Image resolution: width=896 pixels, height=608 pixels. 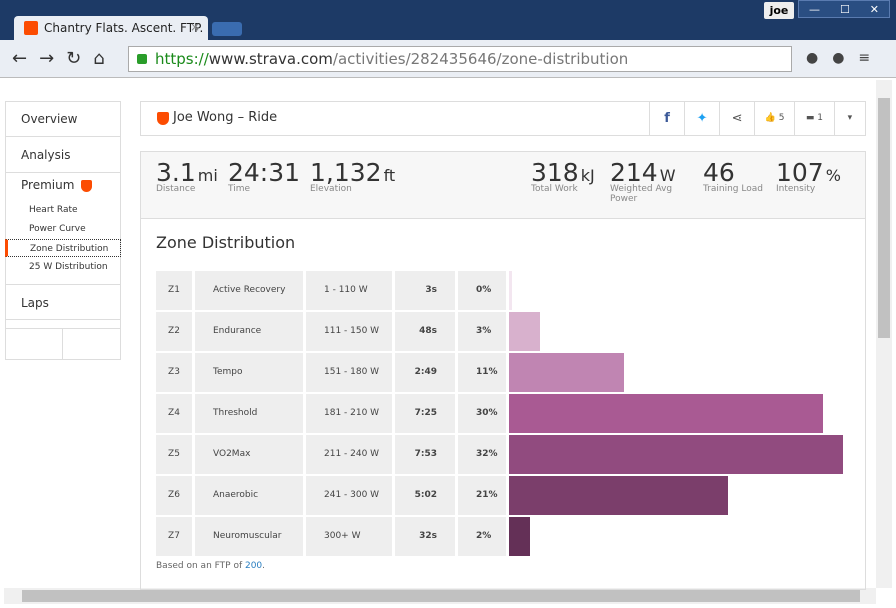 I want to click on zone-share: 30%, so click(x=482, y=413).